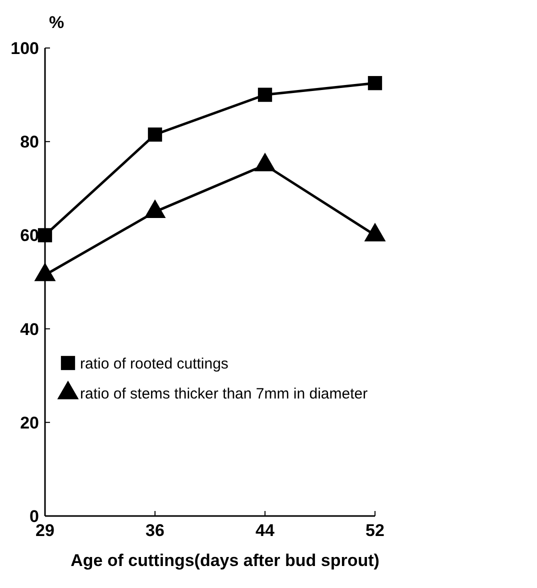  What do you see at coordinates (225, 560) in the screenshot?
I see `x-axis-title: Age of cuttings(days after bud sprout)` at bounding box center [225, 560].